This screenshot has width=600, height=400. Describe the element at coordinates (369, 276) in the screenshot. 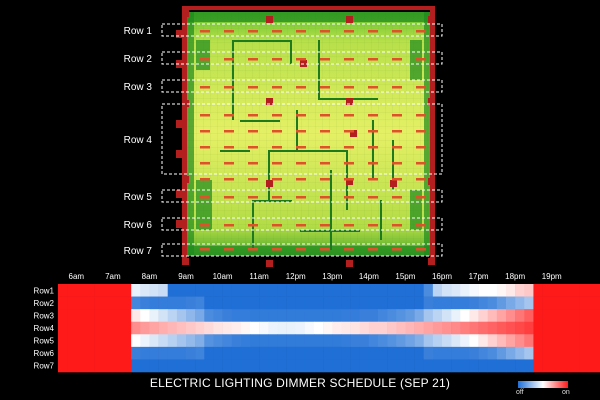

I see `x-tick-label: 14pm` at that location.